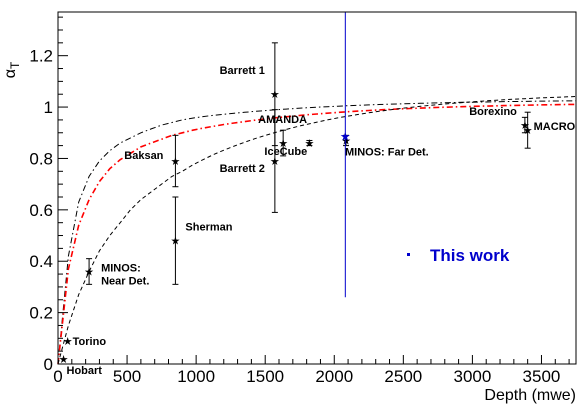 Image resolution: width=580 pixels, height=404 pixels. I want to click on x-tick-label: 2500, so click(403, 376).